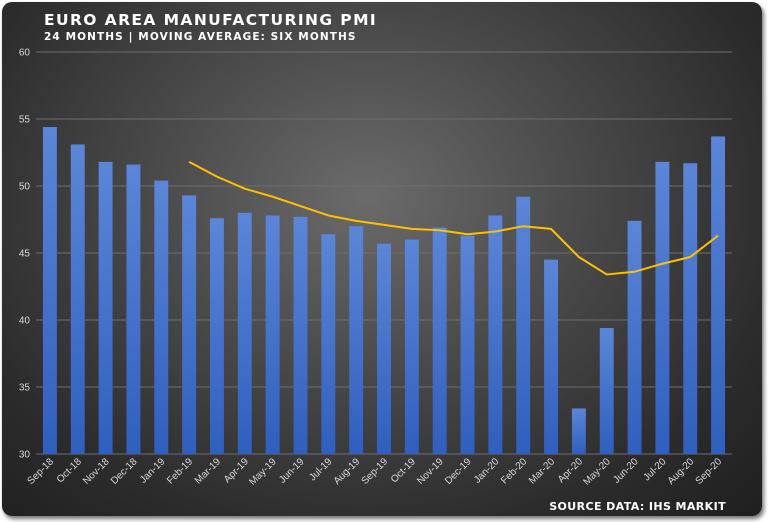 The width and height of the screenshot is (768, 522). What do you see at coordinates (597, 472) in the screenshot?
I see `x-tick-label: May-20` at bounding box center [597, 472].